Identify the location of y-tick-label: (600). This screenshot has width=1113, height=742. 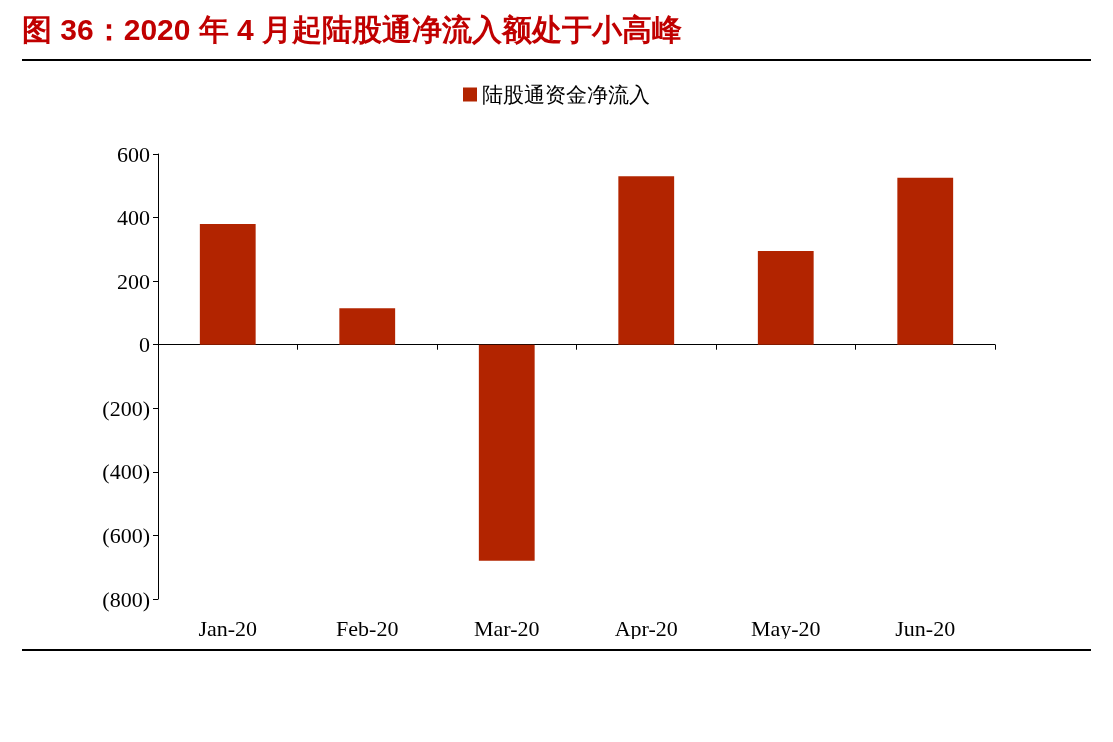
(126, 535).